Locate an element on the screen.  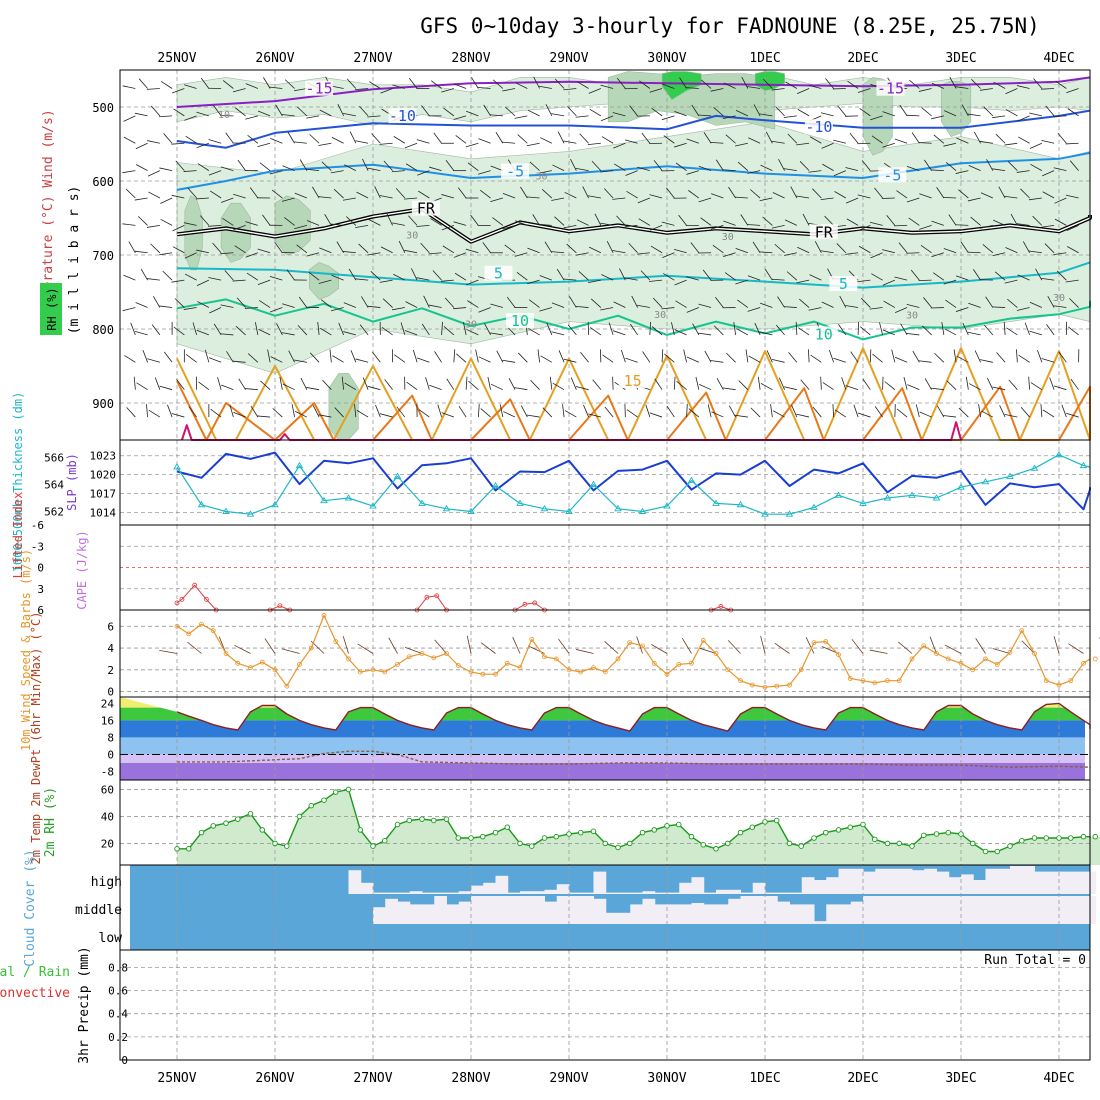
date-label-top: 2DEC is located at coordinates (862, 58).